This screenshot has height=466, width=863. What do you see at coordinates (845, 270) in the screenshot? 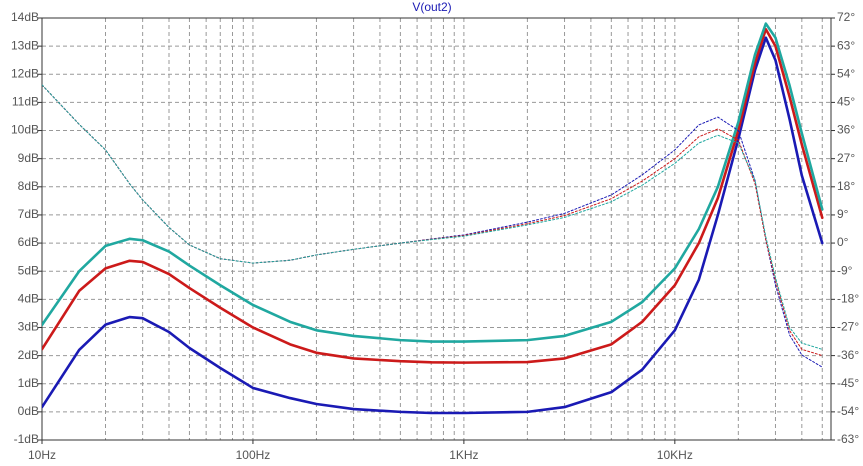
I see `y2-tick-label: -9°` at bounding box center [845, 270].